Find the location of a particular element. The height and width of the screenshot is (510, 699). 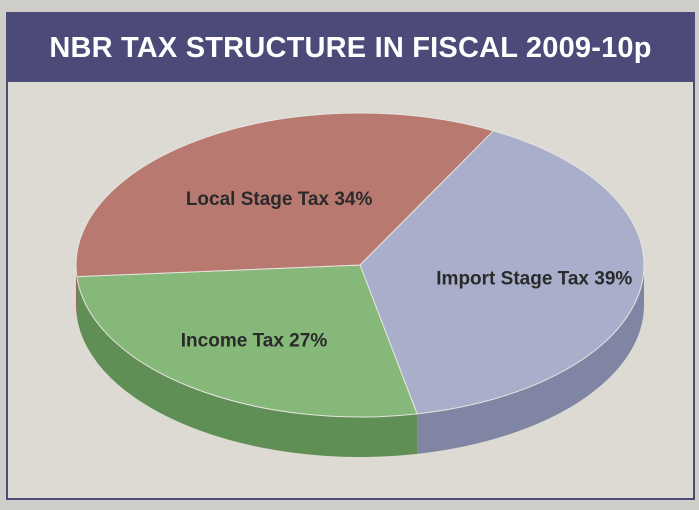

pie-side-import-stage-tax is located at coordinates (530, 359).